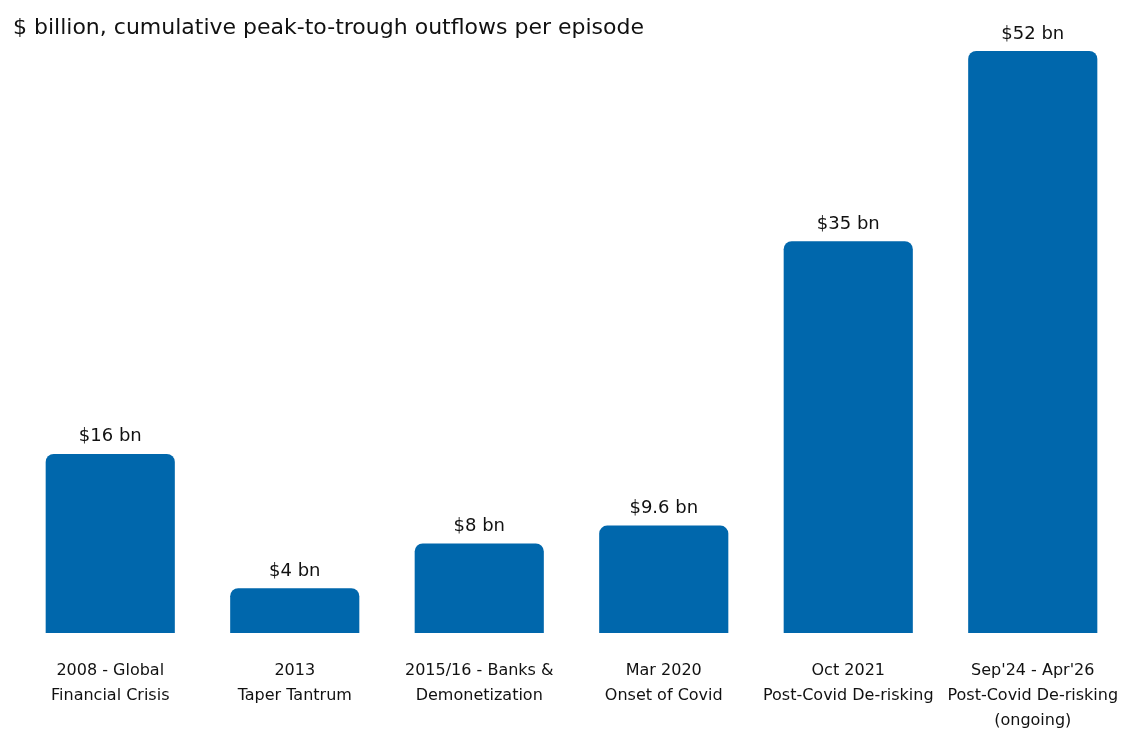  I want to click on x-tick-label: 2013 Taper Tantrum, so click(294, 682).